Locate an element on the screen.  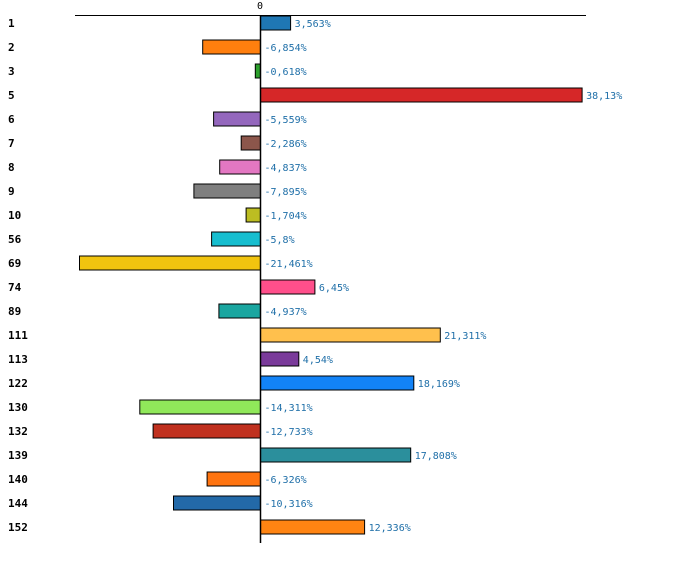
category-label-7: 7 is located at coordinates (11, 143).